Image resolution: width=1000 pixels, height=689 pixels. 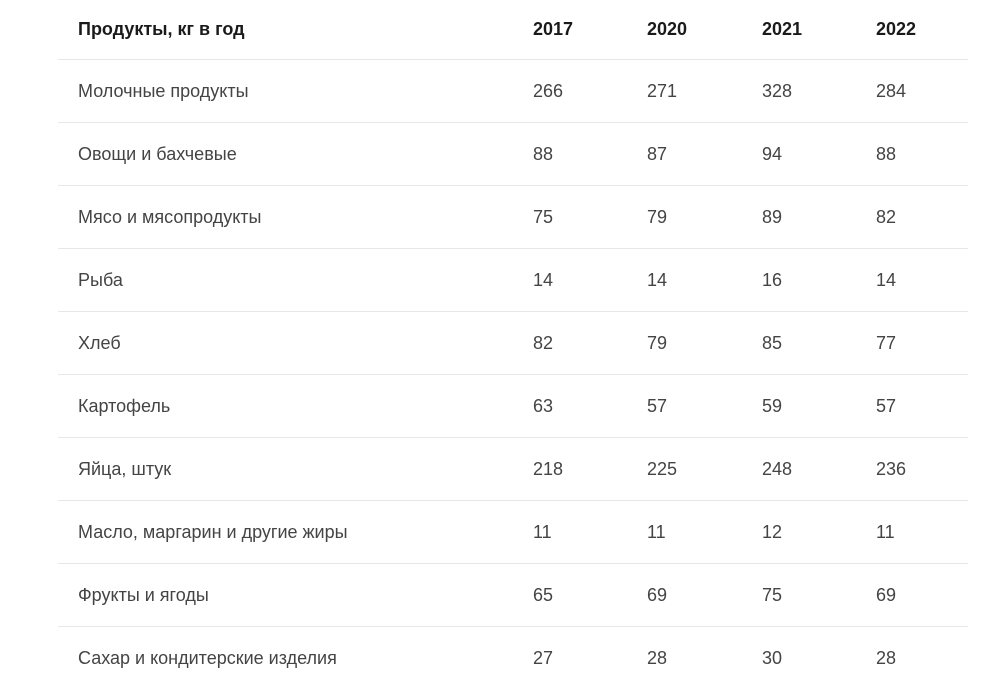 What do you see at coordinates (295, 280) in the screenshot?
I see `row-label: Рыба` at bounding box center [295, 280].